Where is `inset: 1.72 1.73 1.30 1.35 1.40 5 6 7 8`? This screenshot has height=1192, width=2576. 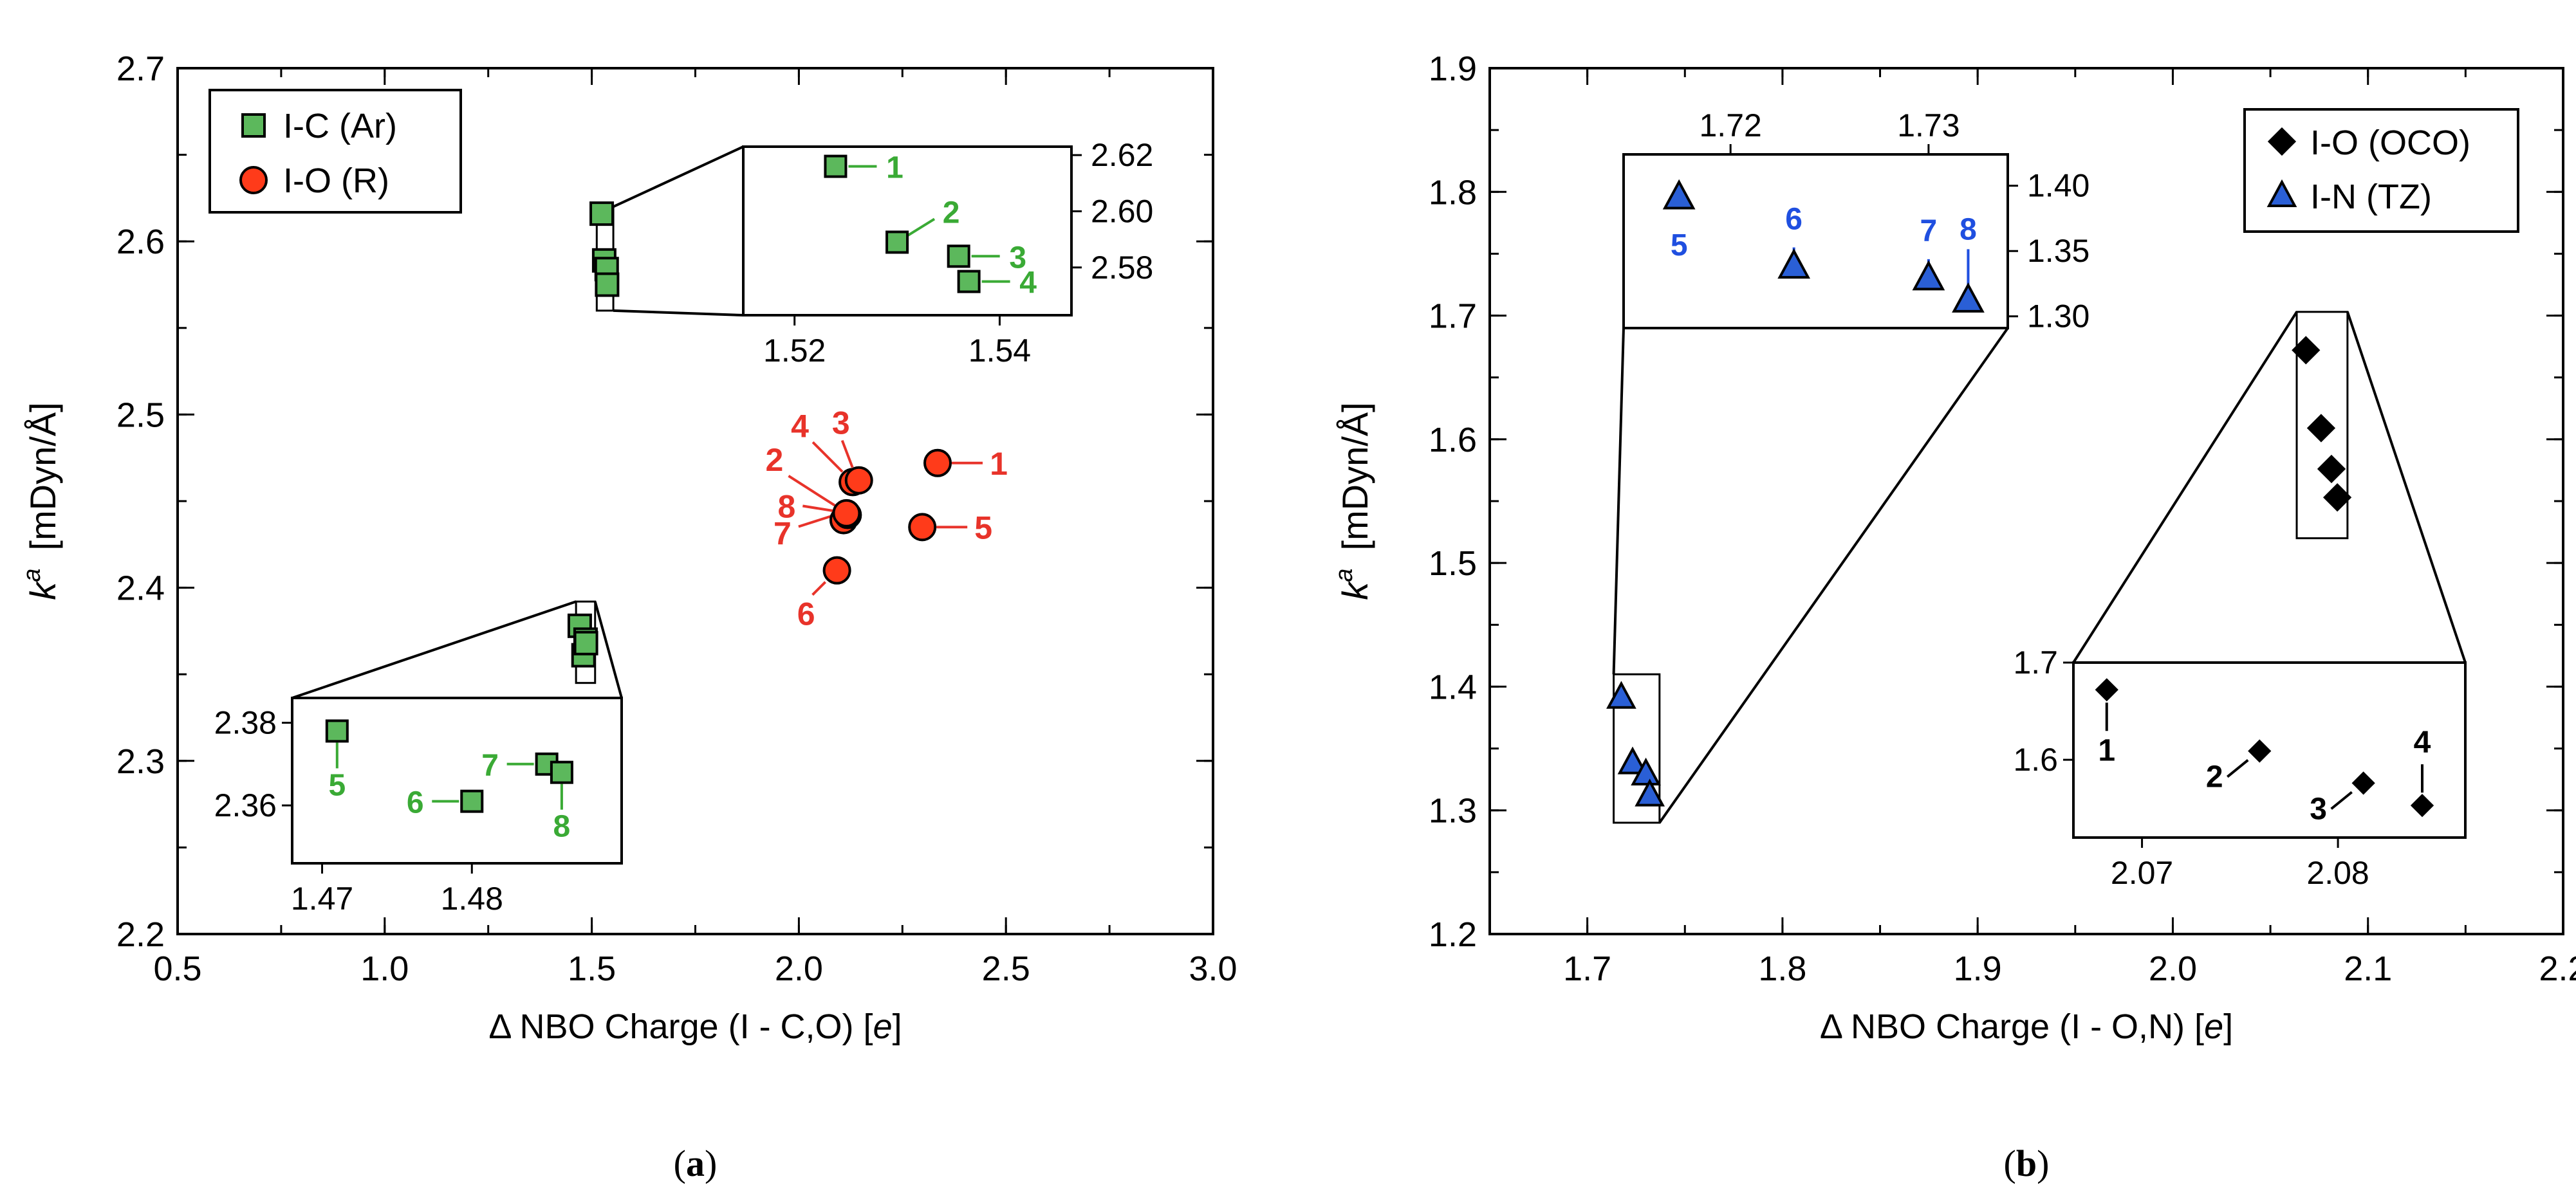 inset: 1.72 1.73 1.30 1.35 1.40 5 6 7 8 is located at coordinates (1856, 221).